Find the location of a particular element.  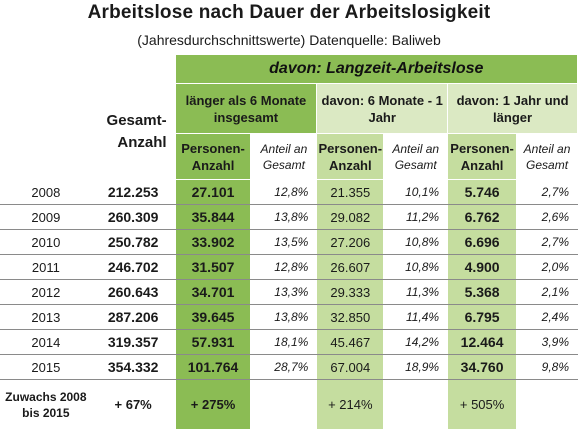

g3-count-cell: 6.795 is located at coordinates (482, 317).